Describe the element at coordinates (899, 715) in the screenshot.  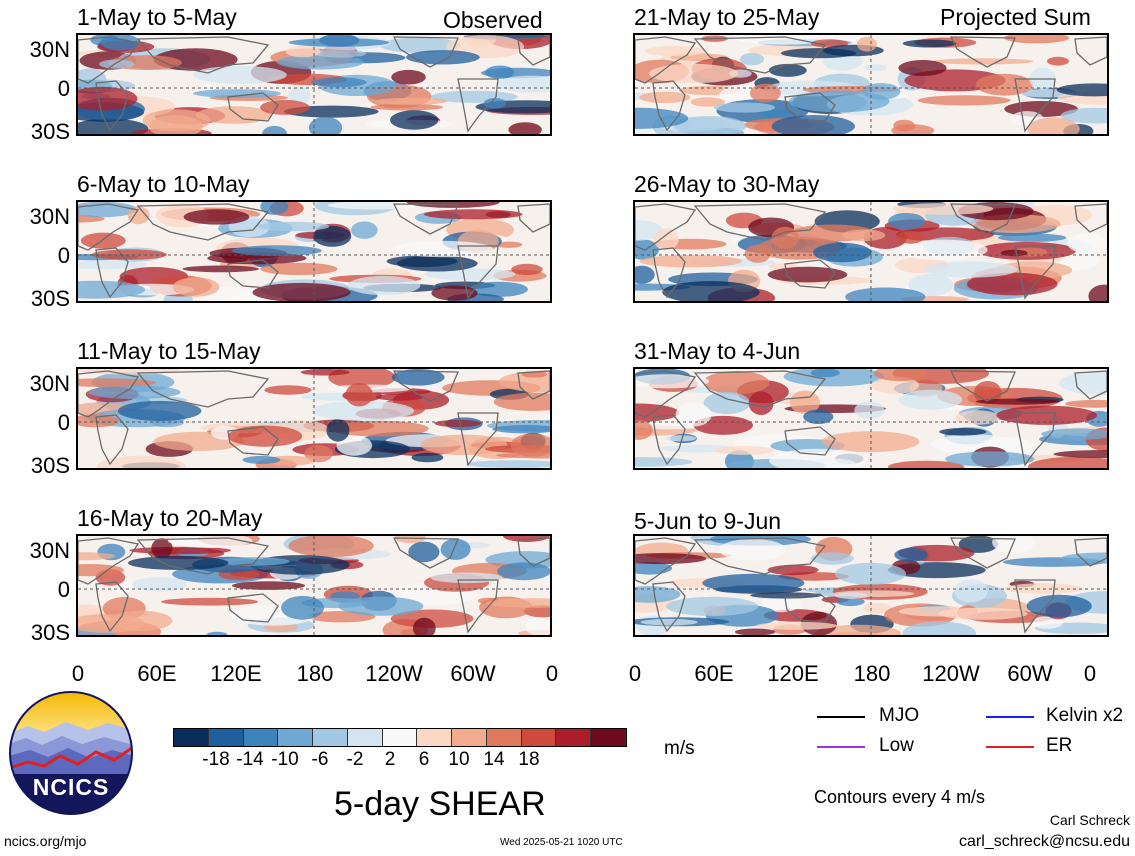
I see `legend-label-mjo: MJO` at that location.